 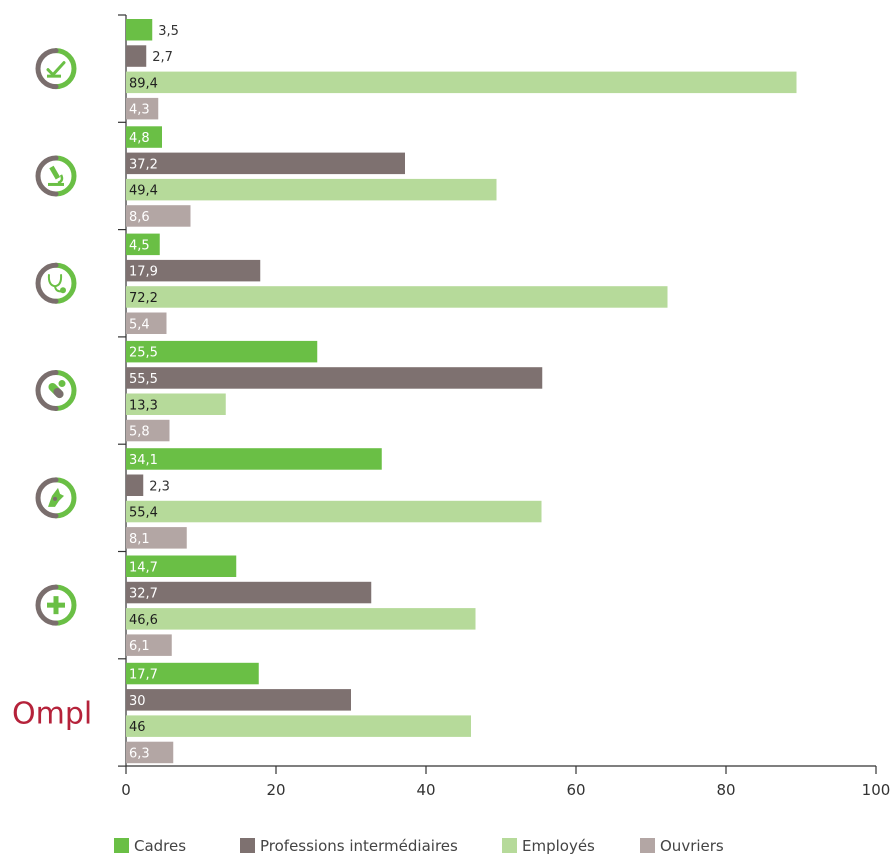 I want to click on legend-label: Employés, so click(x=558, y=846).